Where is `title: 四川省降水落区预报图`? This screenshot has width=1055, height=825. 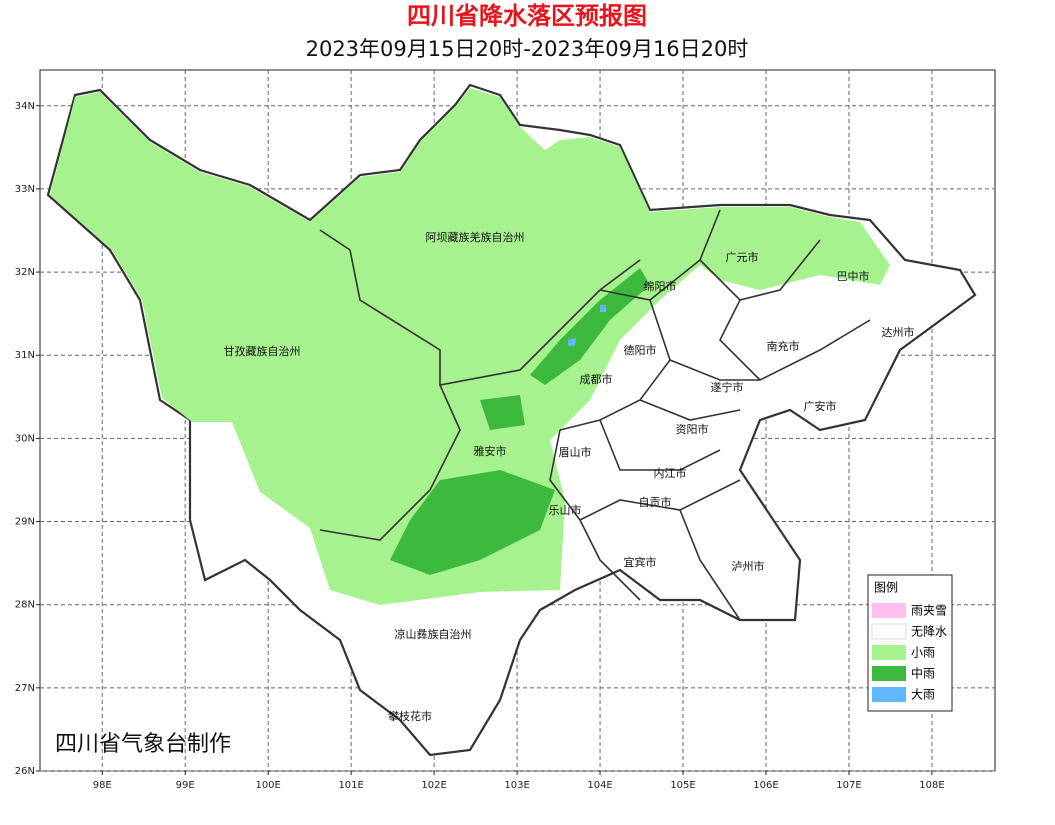 title: 四川省降水落区预报图 is located at coordinates (527, 16).